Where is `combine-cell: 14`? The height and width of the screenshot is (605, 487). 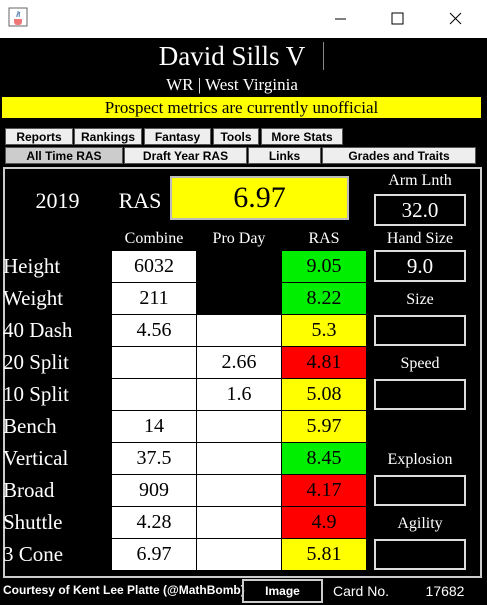 combine-cell: 14 is located at coordinates (154, 426).